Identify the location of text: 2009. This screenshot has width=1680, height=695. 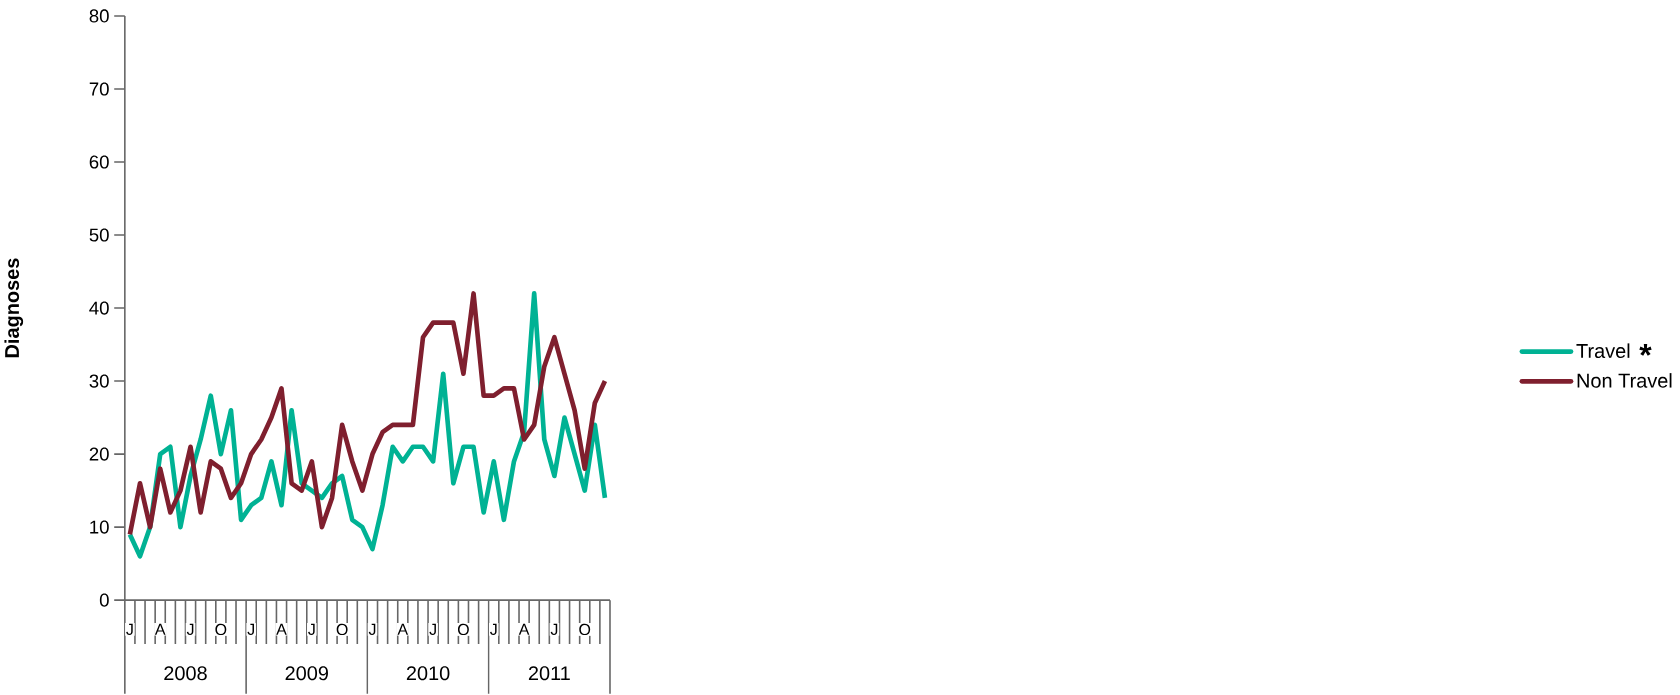
(306, 673).